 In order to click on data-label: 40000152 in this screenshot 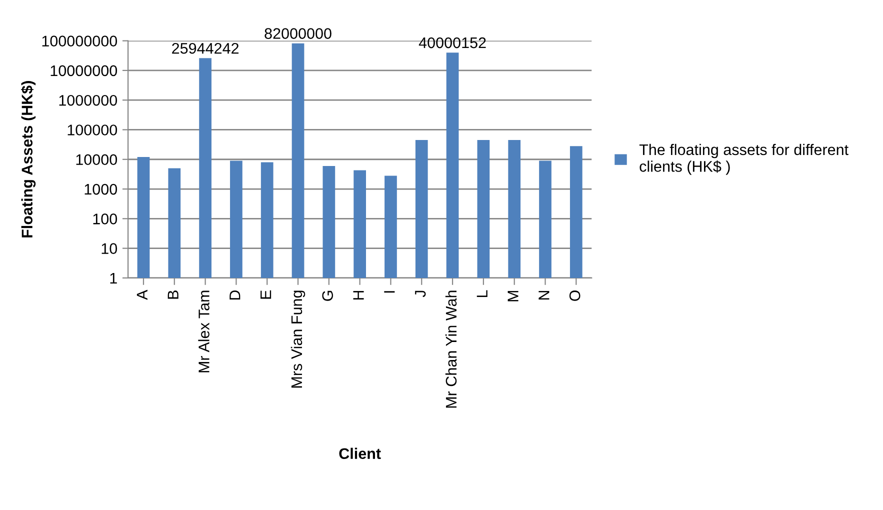, I will do `click(452, 42)`.